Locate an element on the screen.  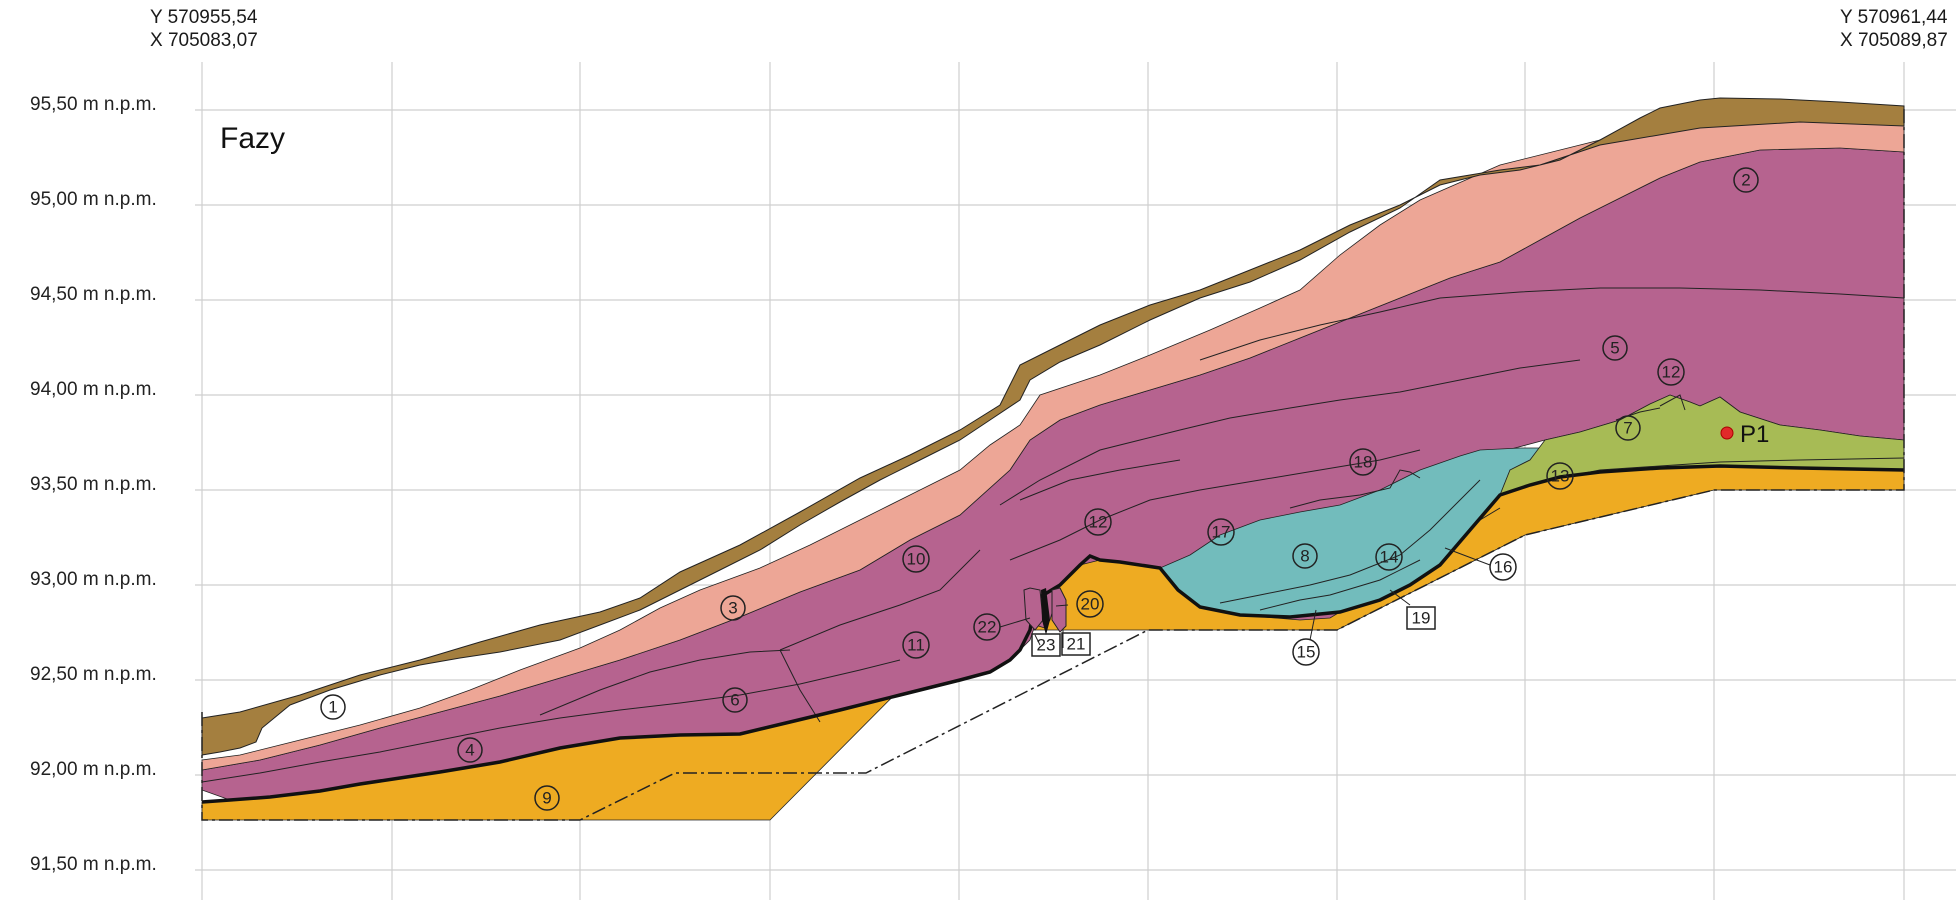
label-18: 18 is located at coordinates (1363, 462).